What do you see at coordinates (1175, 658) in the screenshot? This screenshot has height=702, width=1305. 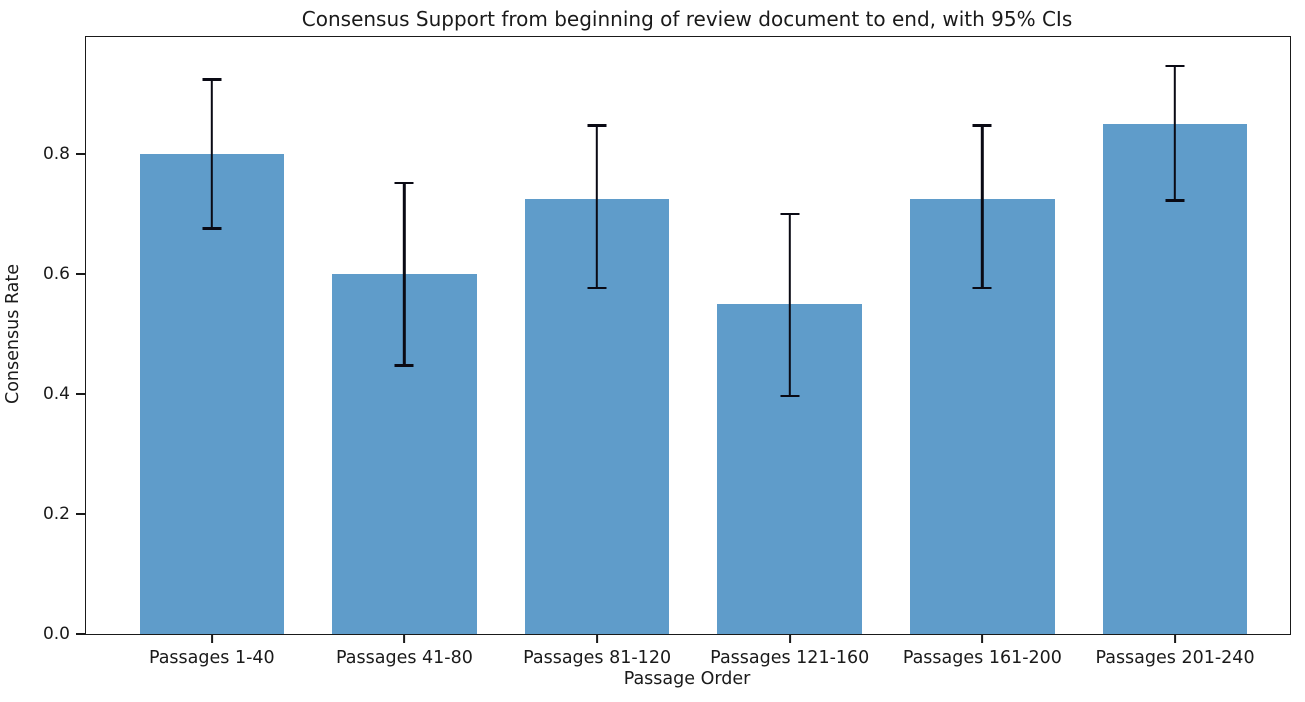 I see `x-tick-label-passages-201-240: Passages 201-240` at bounding box center [1175, 658].